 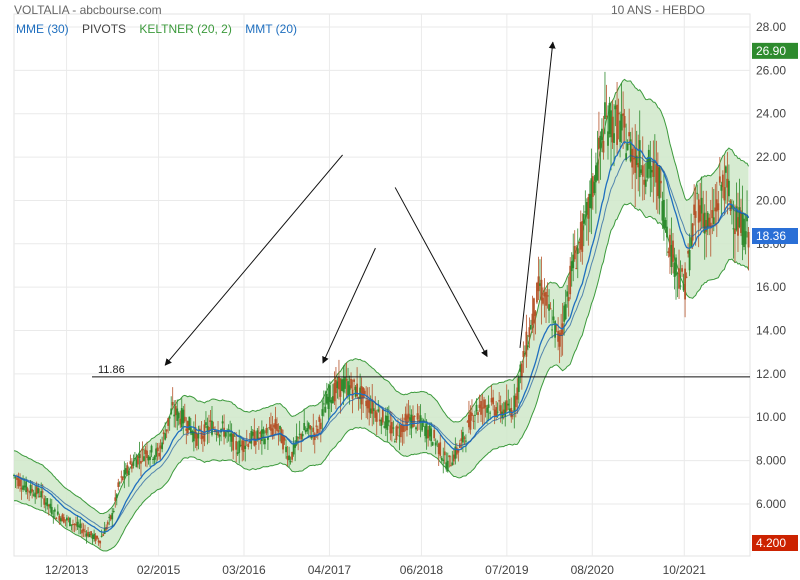 What do you see at coordinates (775, 542) in the screenshot?
I see `low-badge-bg` at bounding box center [775, 542].